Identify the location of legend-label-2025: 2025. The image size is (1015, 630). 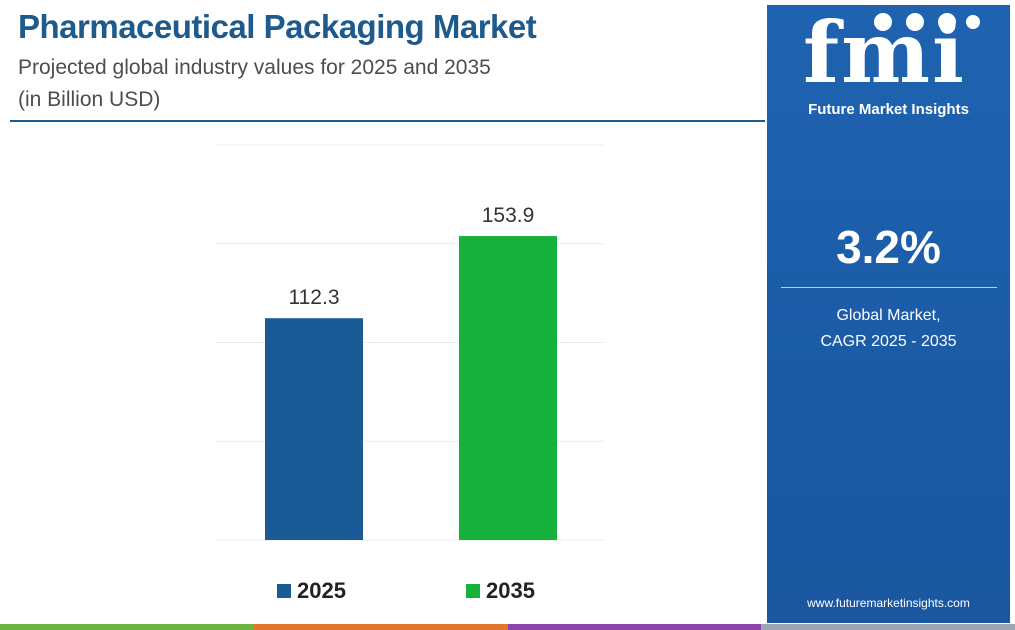
(321, 590).